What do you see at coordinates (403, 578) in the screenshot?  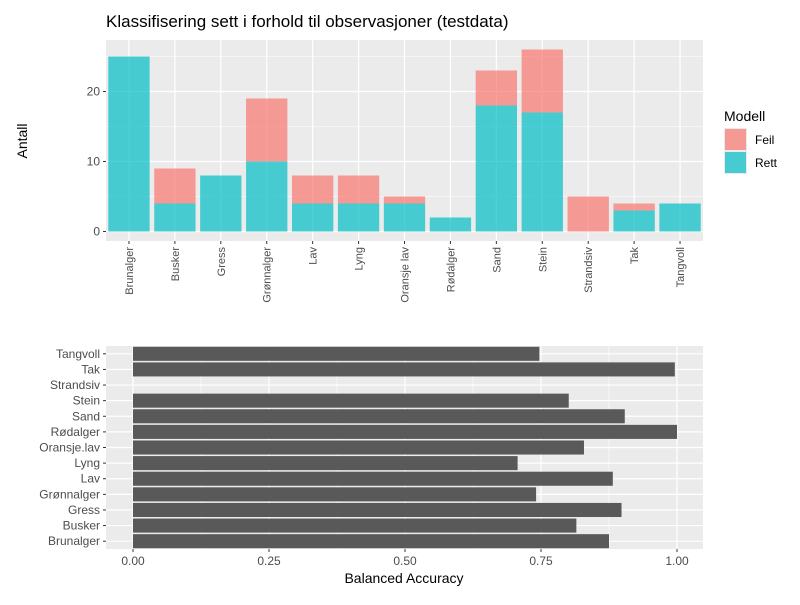 I see `bottom-x-axis-label: Balanced Accuracy` at bounding box center [403, 578].